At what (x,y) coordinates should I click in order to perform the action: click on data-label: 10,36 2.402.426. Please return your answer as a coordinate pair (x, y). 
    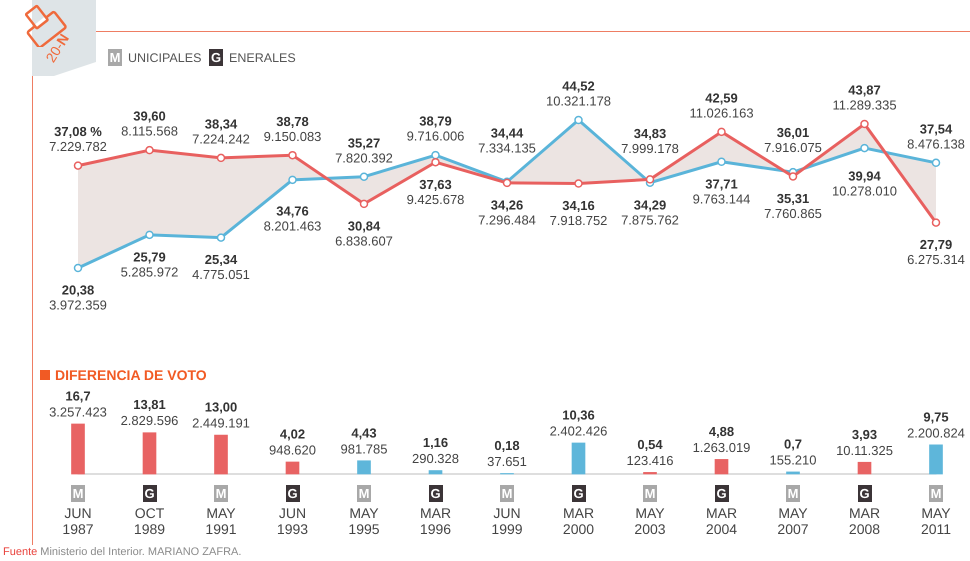
    Looking at the image, I should click on (579, 423).